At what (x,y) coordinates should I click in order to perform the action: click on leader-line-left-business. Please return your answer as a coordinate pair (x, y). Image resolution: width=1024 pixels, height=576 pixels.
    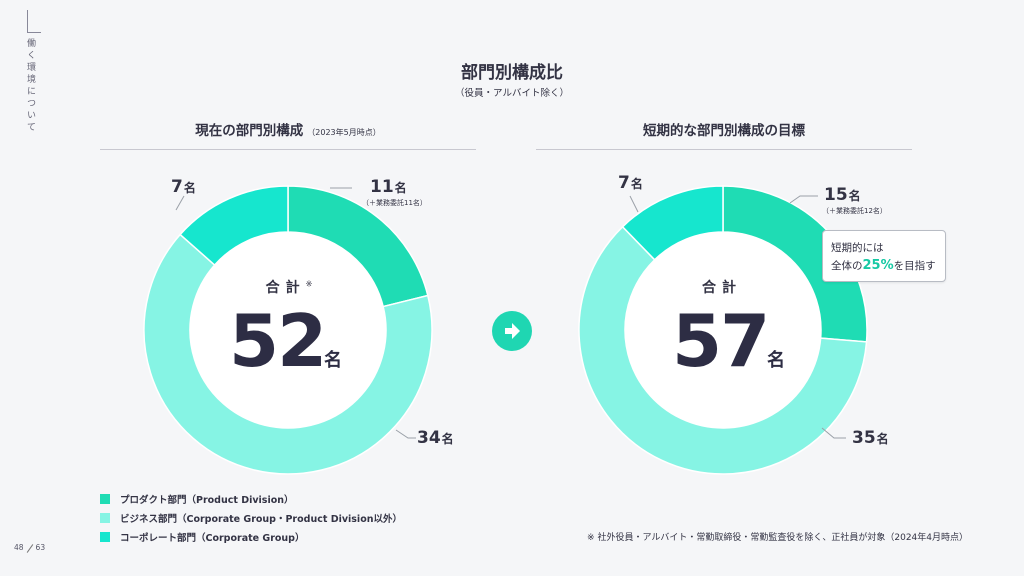
    Looking at the image, I should click on (405, 434).